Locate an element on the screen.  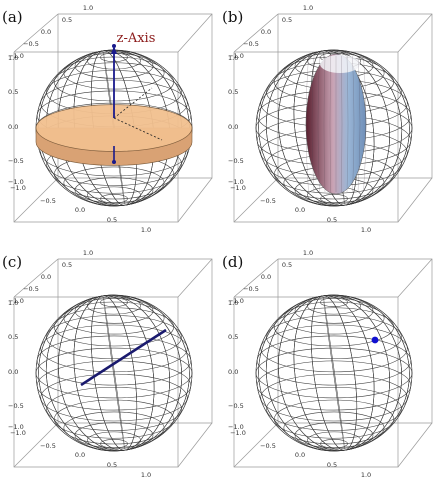
panel-label: (c) is located at coordinates (12, 262).